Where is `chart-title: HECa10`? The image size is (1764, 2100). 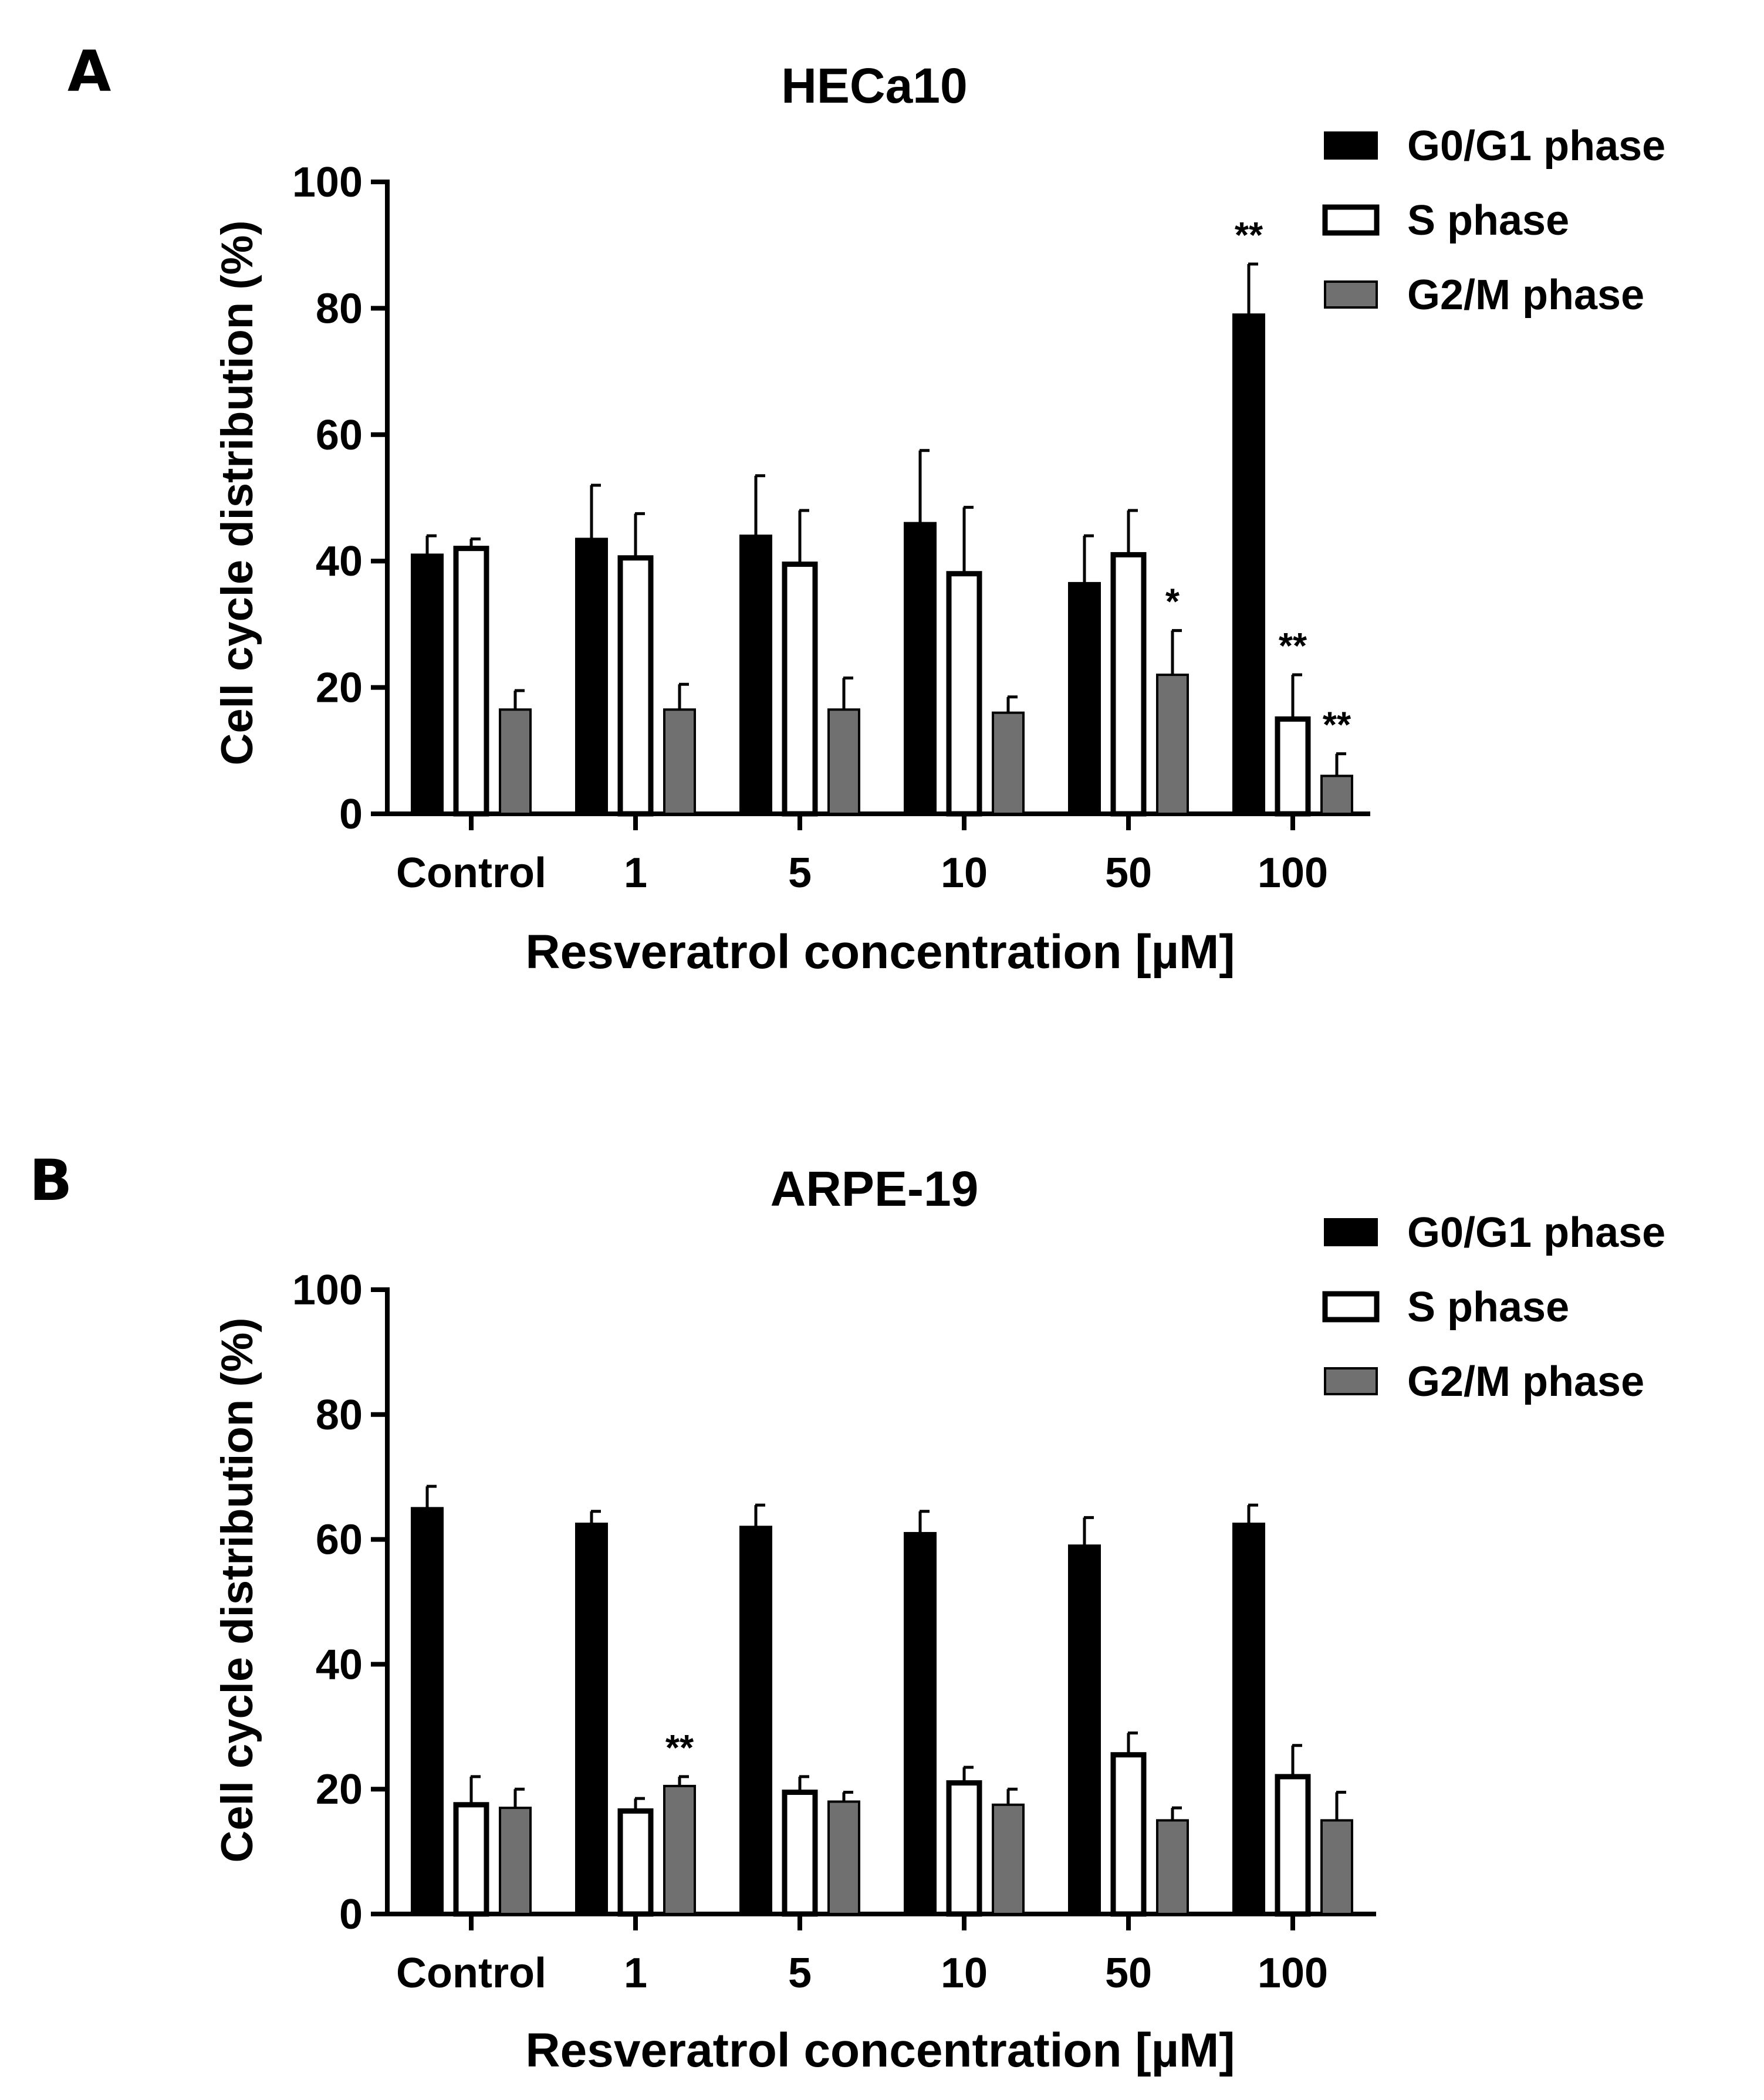
chart-title: HECa10 is located at coordinates (874, 85).